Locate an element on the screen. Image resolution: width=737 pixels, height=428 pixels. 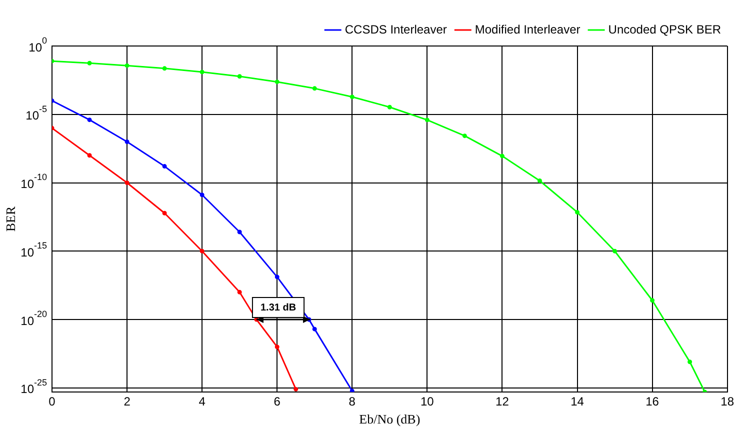
annotation: 1.31 dB is located at coordinates (278, 308).